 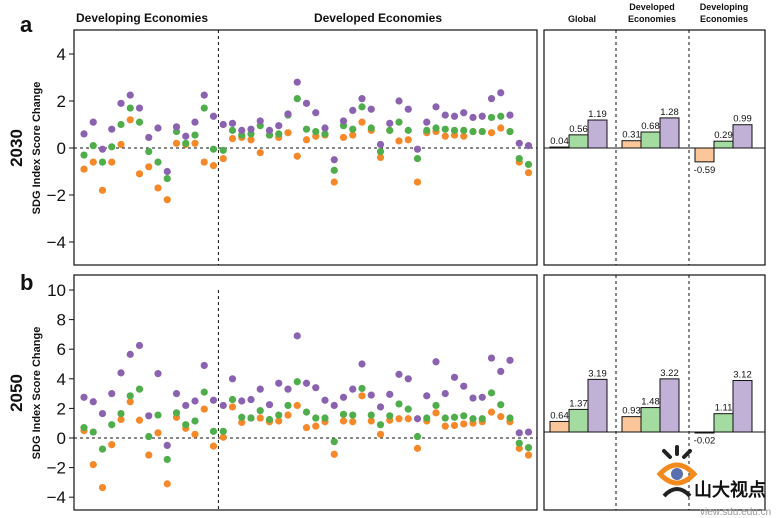 I want to click on bar-value-label: 3.19, so click(x=597, y=373).